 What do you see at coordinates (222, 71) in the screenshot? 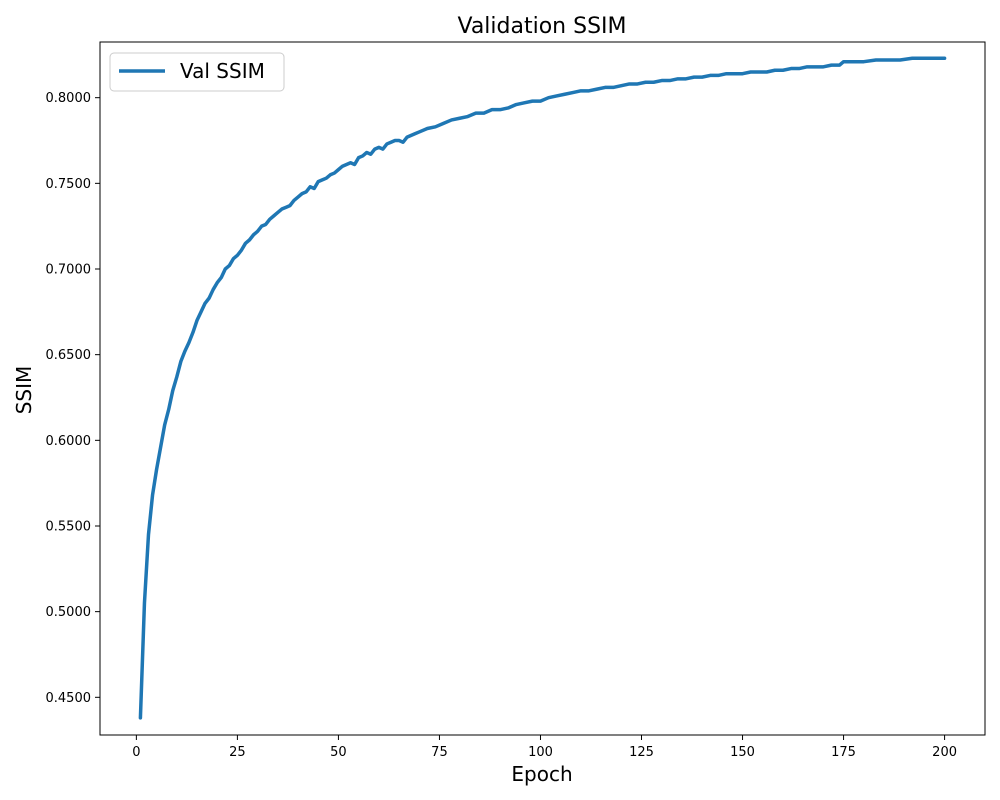
I see `legend-label-val-ssim: Val SSIM` at bounding box center [222, 71].